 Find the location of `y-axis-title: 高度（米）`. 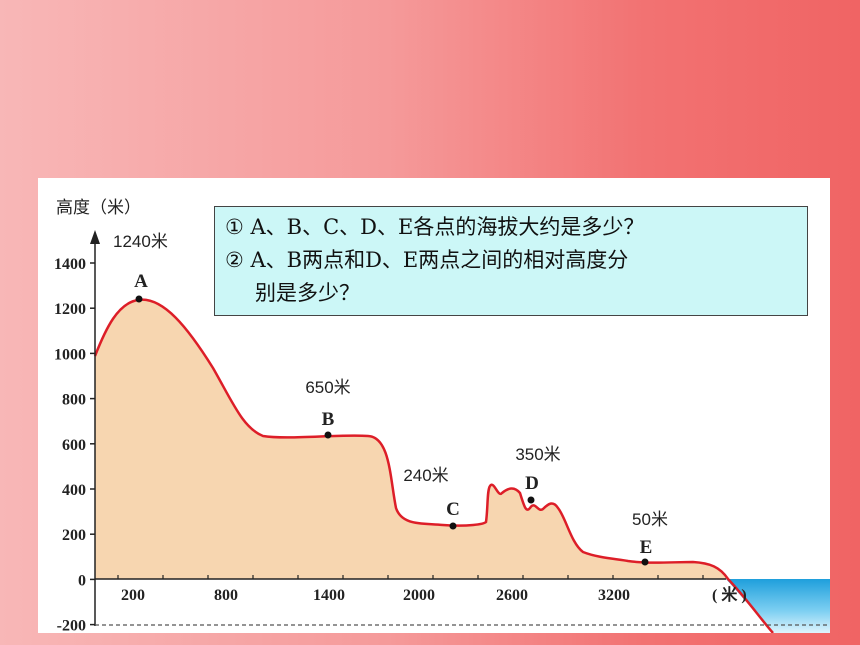

y-axis-title: 高度（米） is located at coordinates (98, 208).